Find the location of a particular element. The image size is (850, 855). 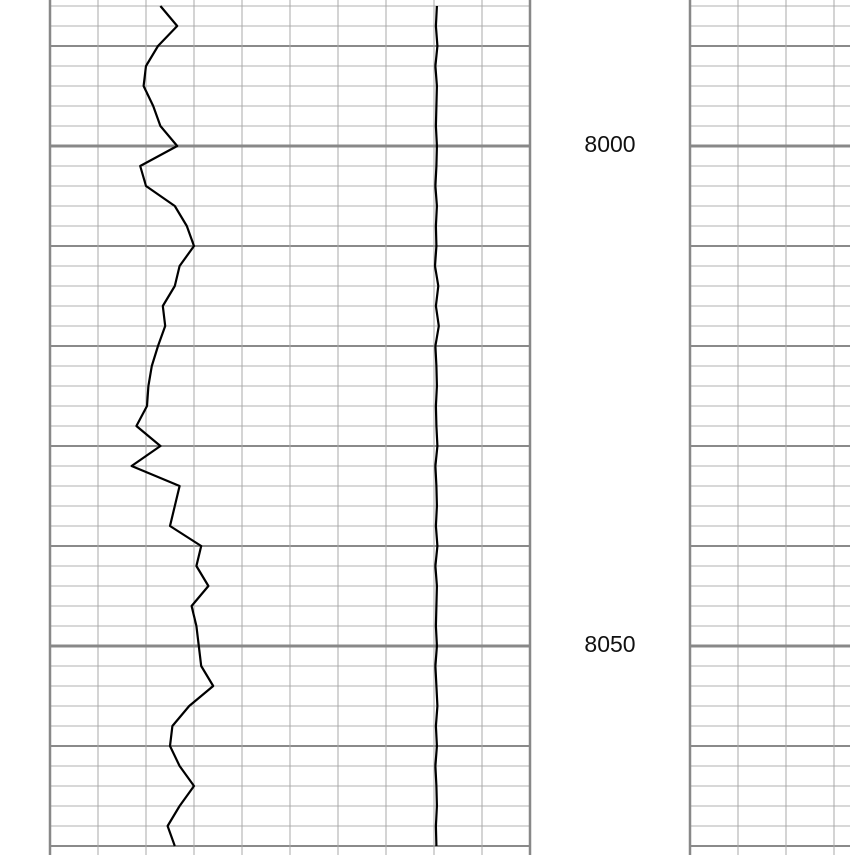

depth-label: 8050 is located at coordinates (609, 644).